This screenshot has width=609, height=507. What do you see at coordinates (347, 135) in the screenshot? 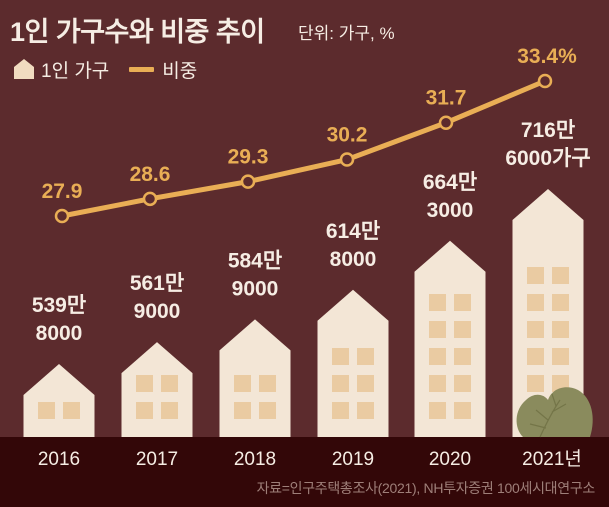
I see `share-value-label: 30.2` at bounding box center [347, 135].